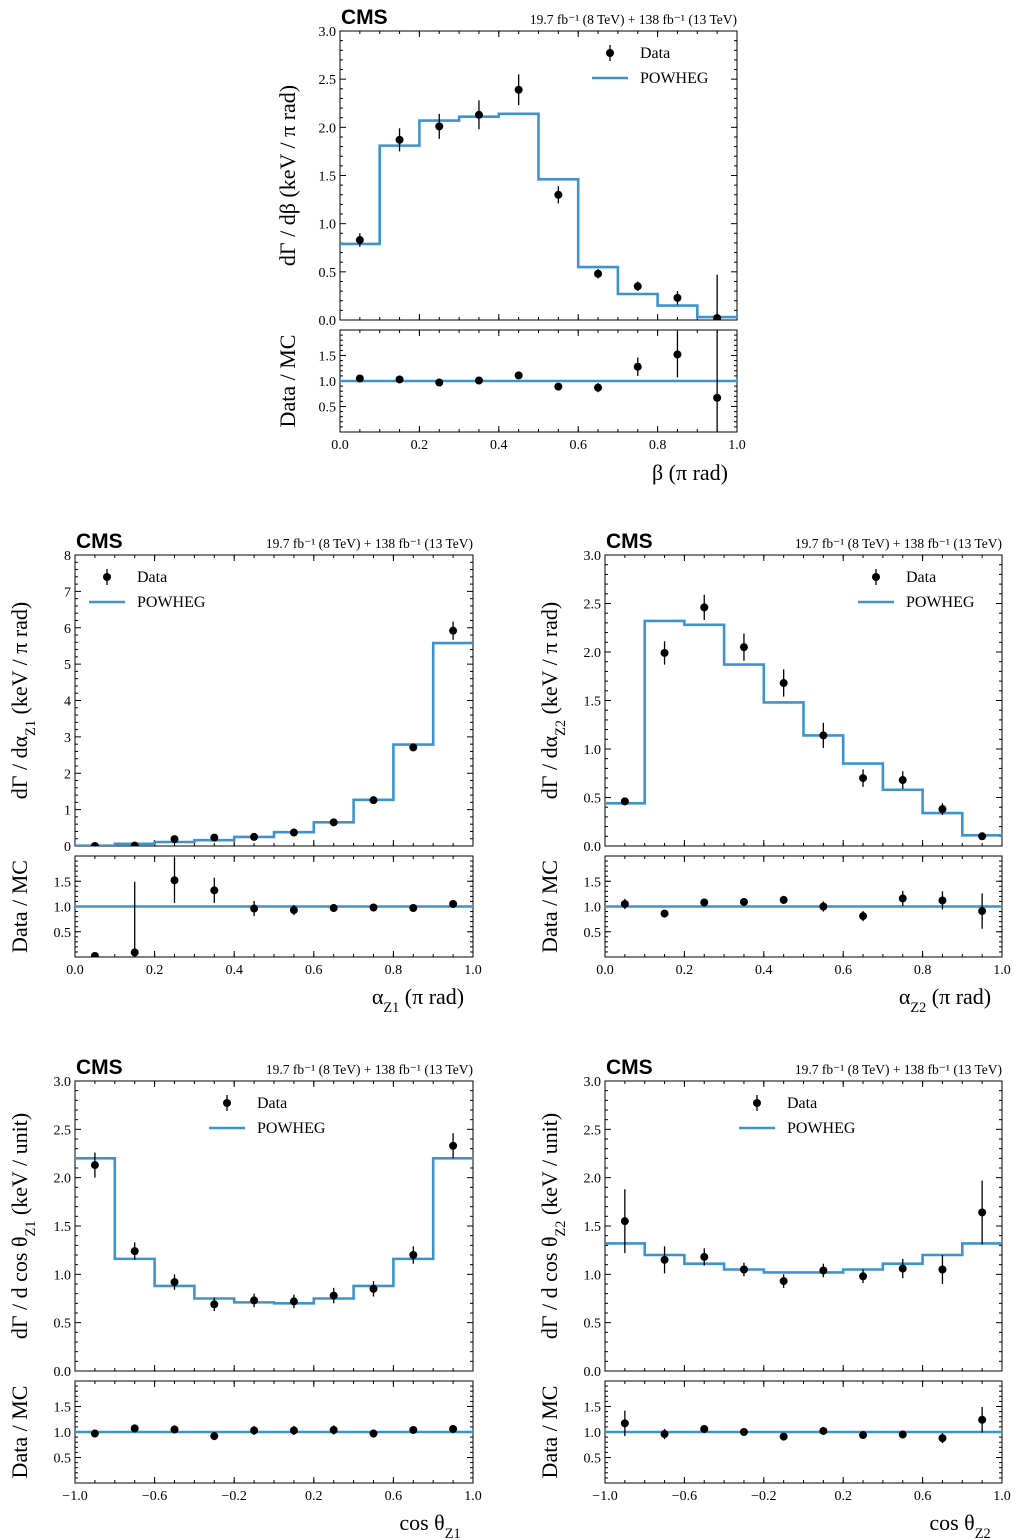 The image size is (1017, 1540). I want to click on x-axis-label: β (π rad), so click(690, 472).